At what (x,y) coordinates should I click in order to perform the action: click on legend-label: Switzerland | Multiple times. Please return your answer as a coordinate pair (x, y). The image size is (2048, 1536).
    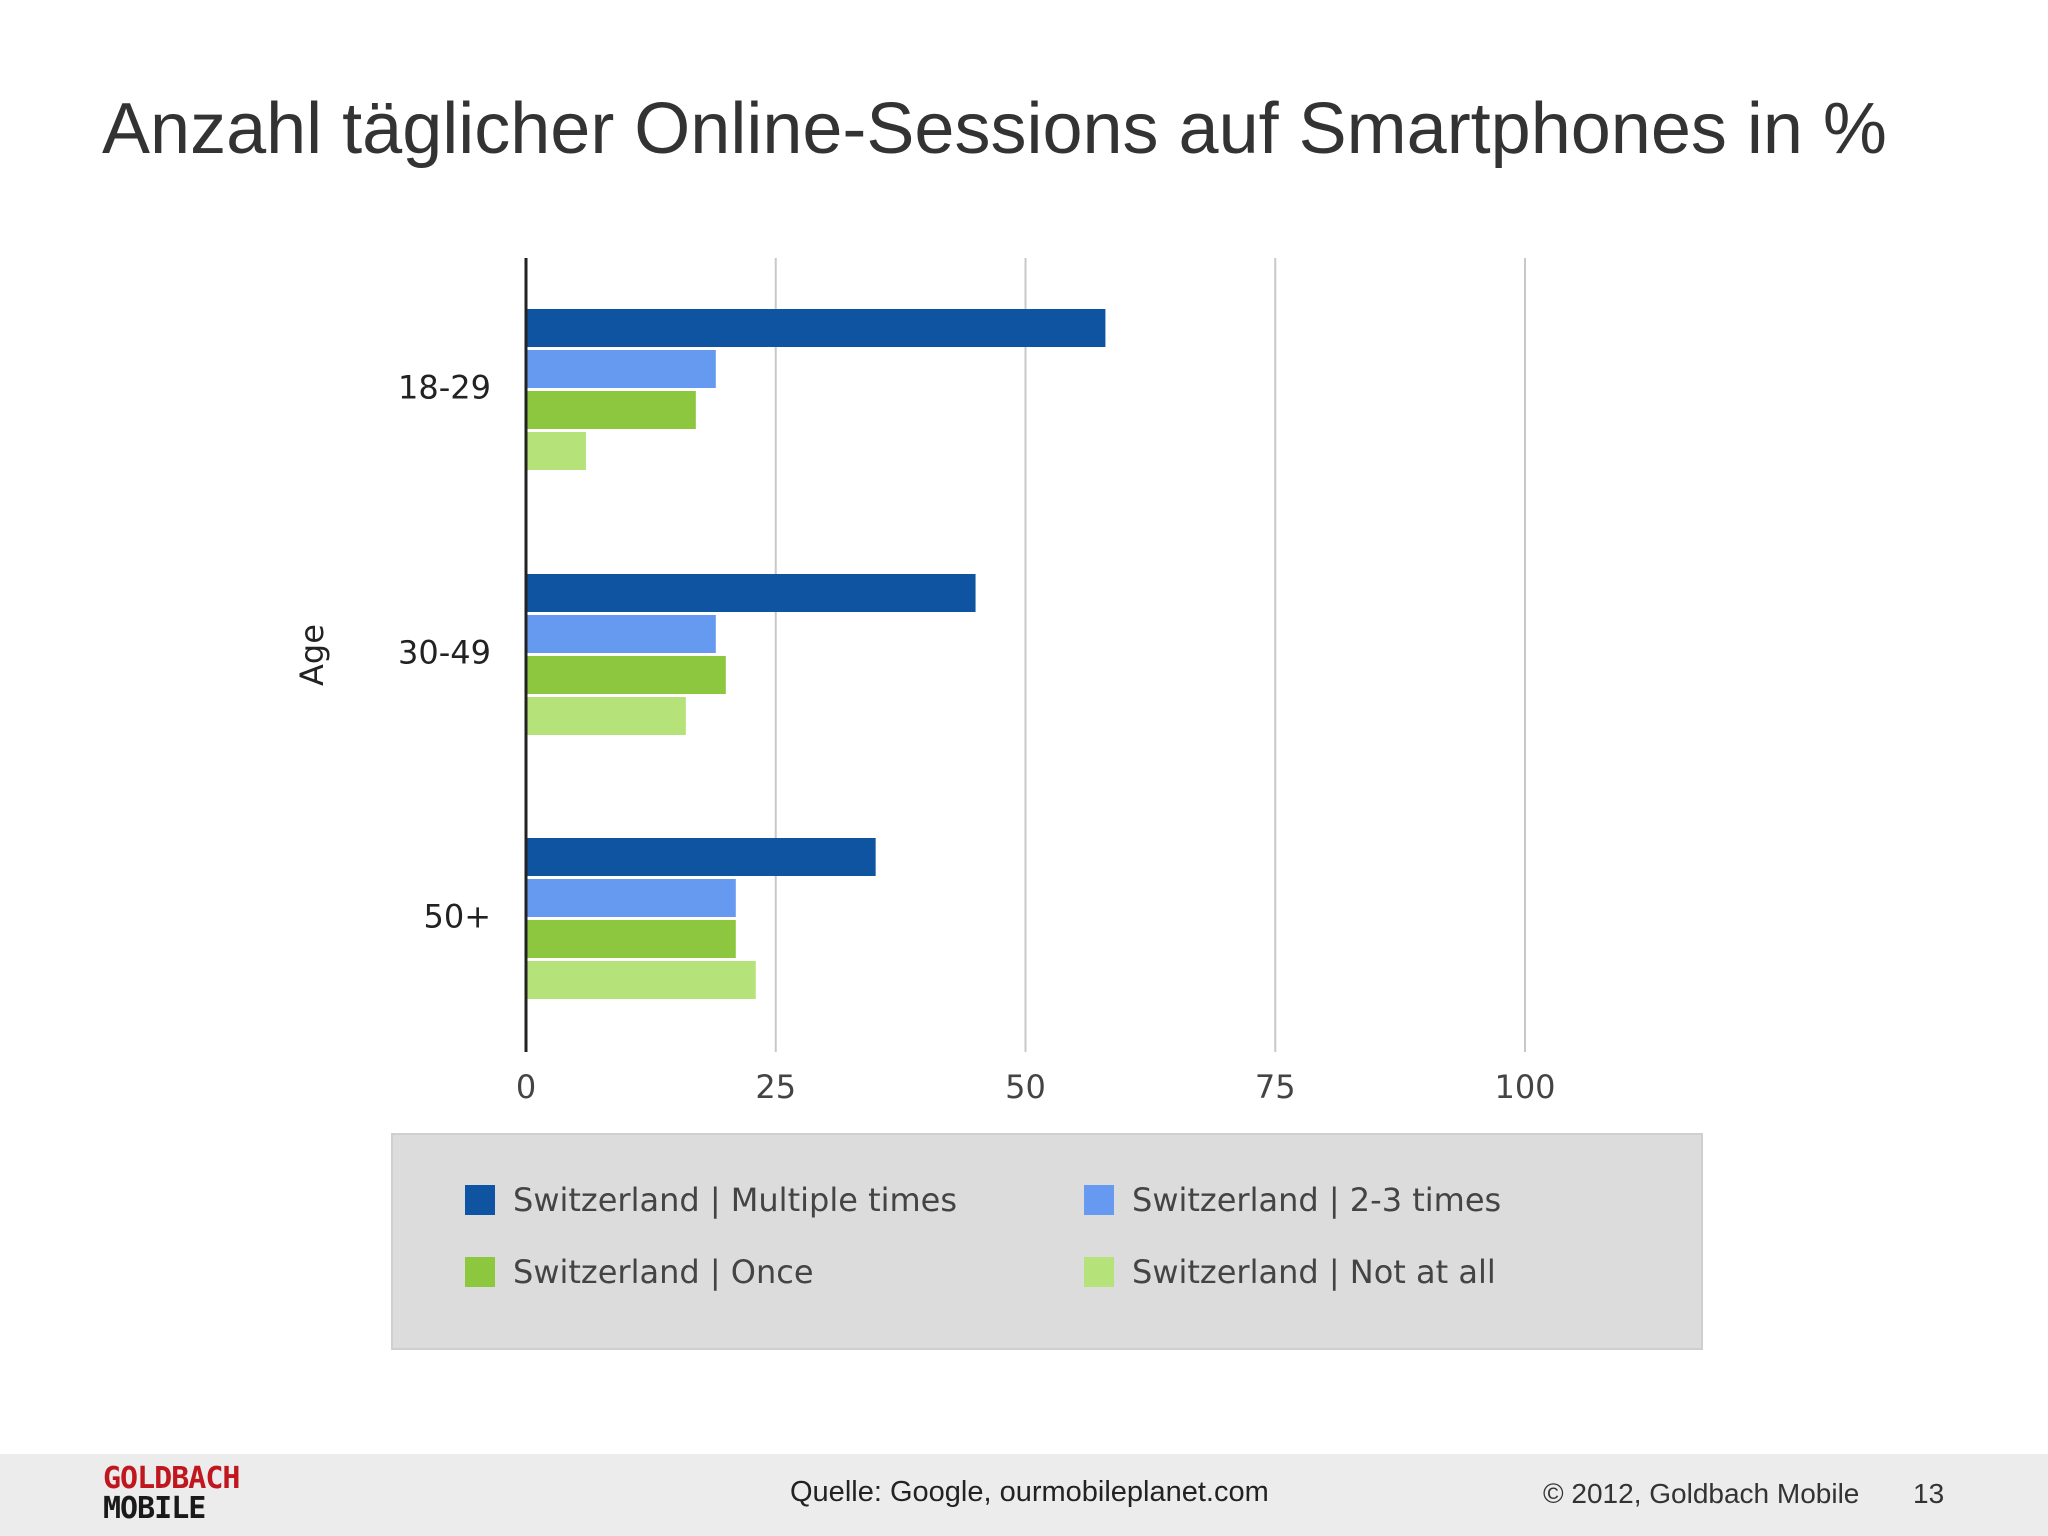
    Looking at the image, I should click on (735, 1200).